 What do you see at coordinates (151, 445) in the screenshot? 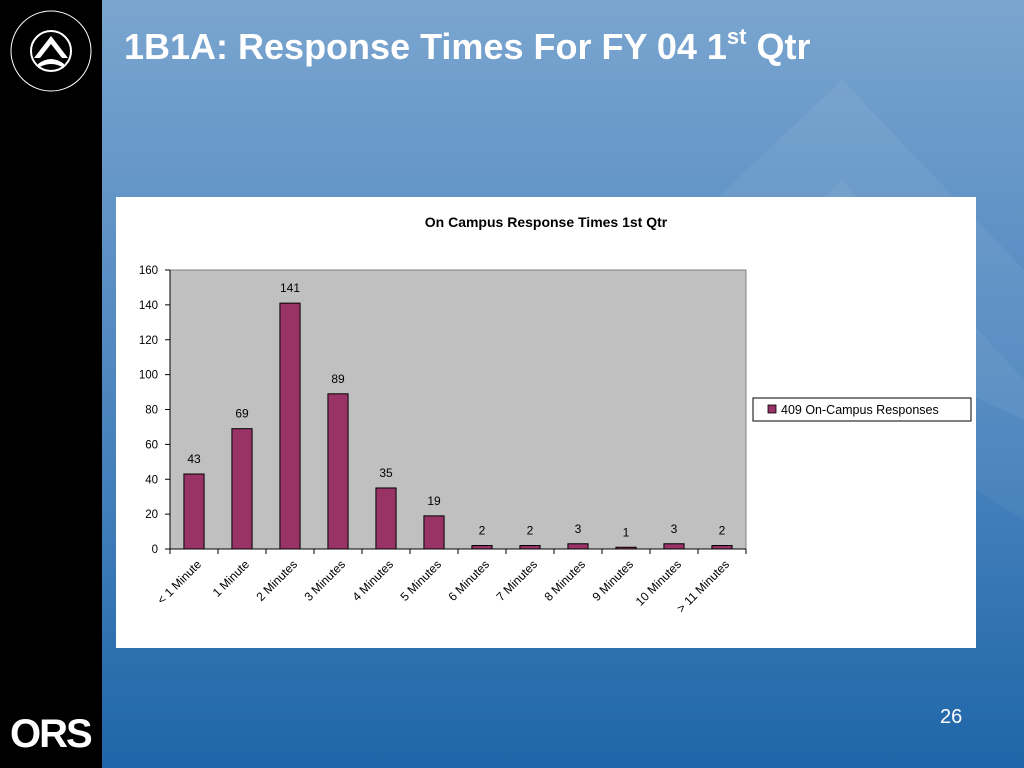
I see `y-tick-label: 60` at bounding box center [151, 445].